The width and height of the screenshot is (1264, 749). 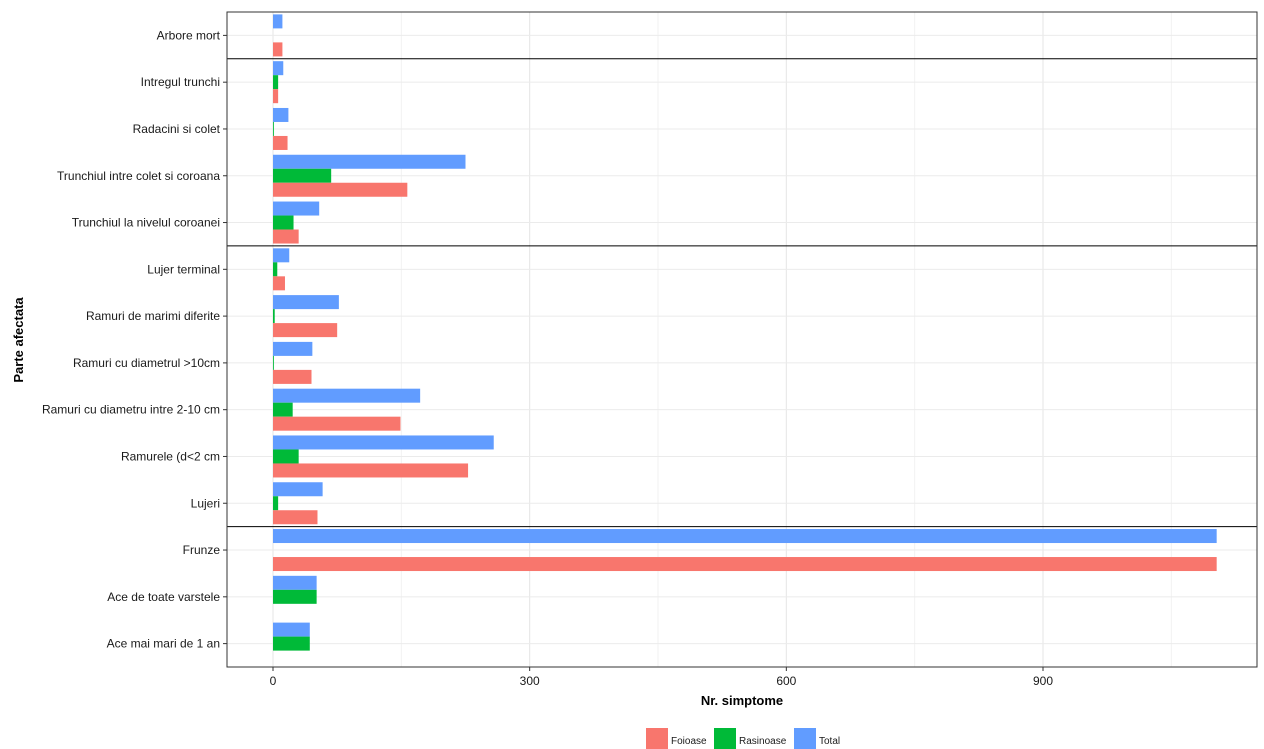 I want to click on y-tick-label: Ramuri cu diametrul >10cm, so click(x=146, y=363).